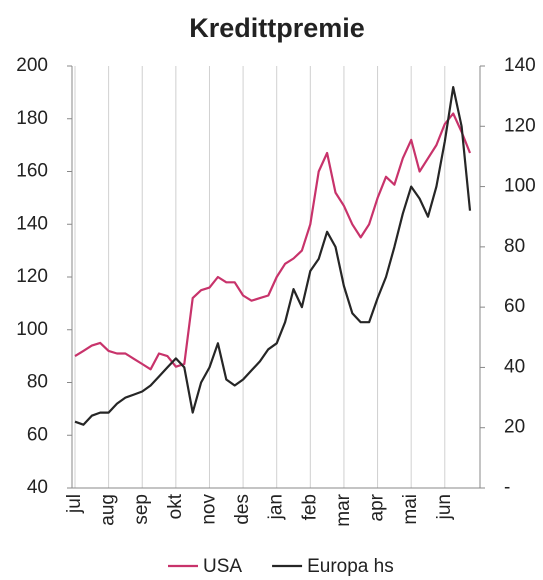  I want to click on chart-title: Kredittpremie, so click(277, 28).